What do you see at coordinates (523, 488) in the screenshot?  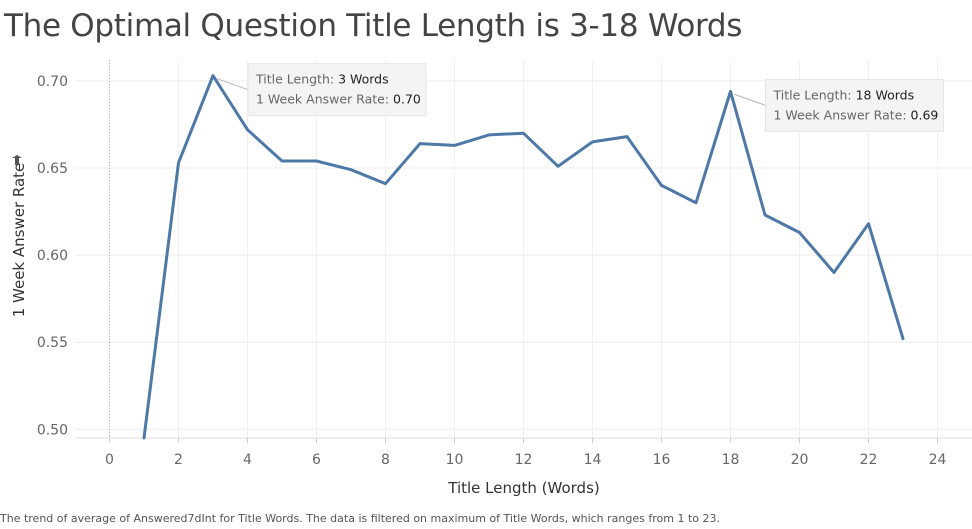 I see `x-axis-title: Title Length (Words)` at bounding box center [523, 488].